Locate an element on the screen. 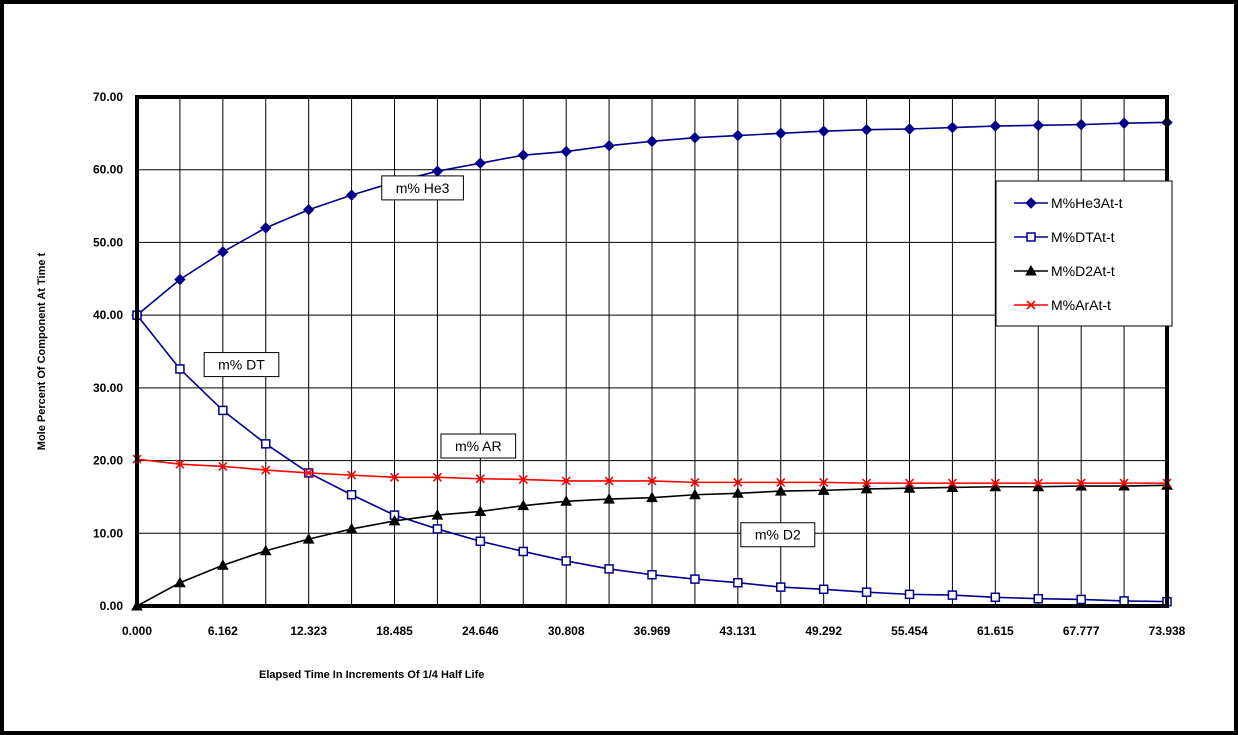 The width and height of the screenshot is (1238, 735). x-tick-label: 55.454 is located at coordinates (909, 631).